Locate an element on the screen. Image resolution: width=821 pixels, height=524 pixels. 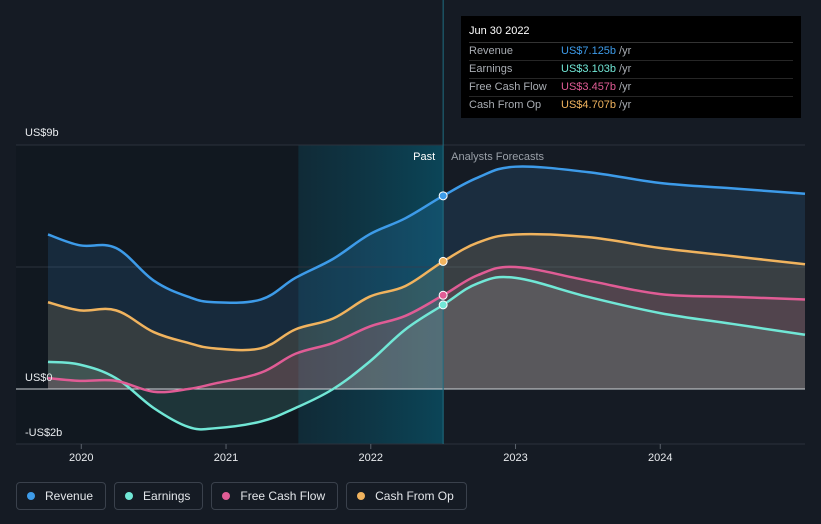
data-point-cash-from-op is located at coordinates (443, 261).